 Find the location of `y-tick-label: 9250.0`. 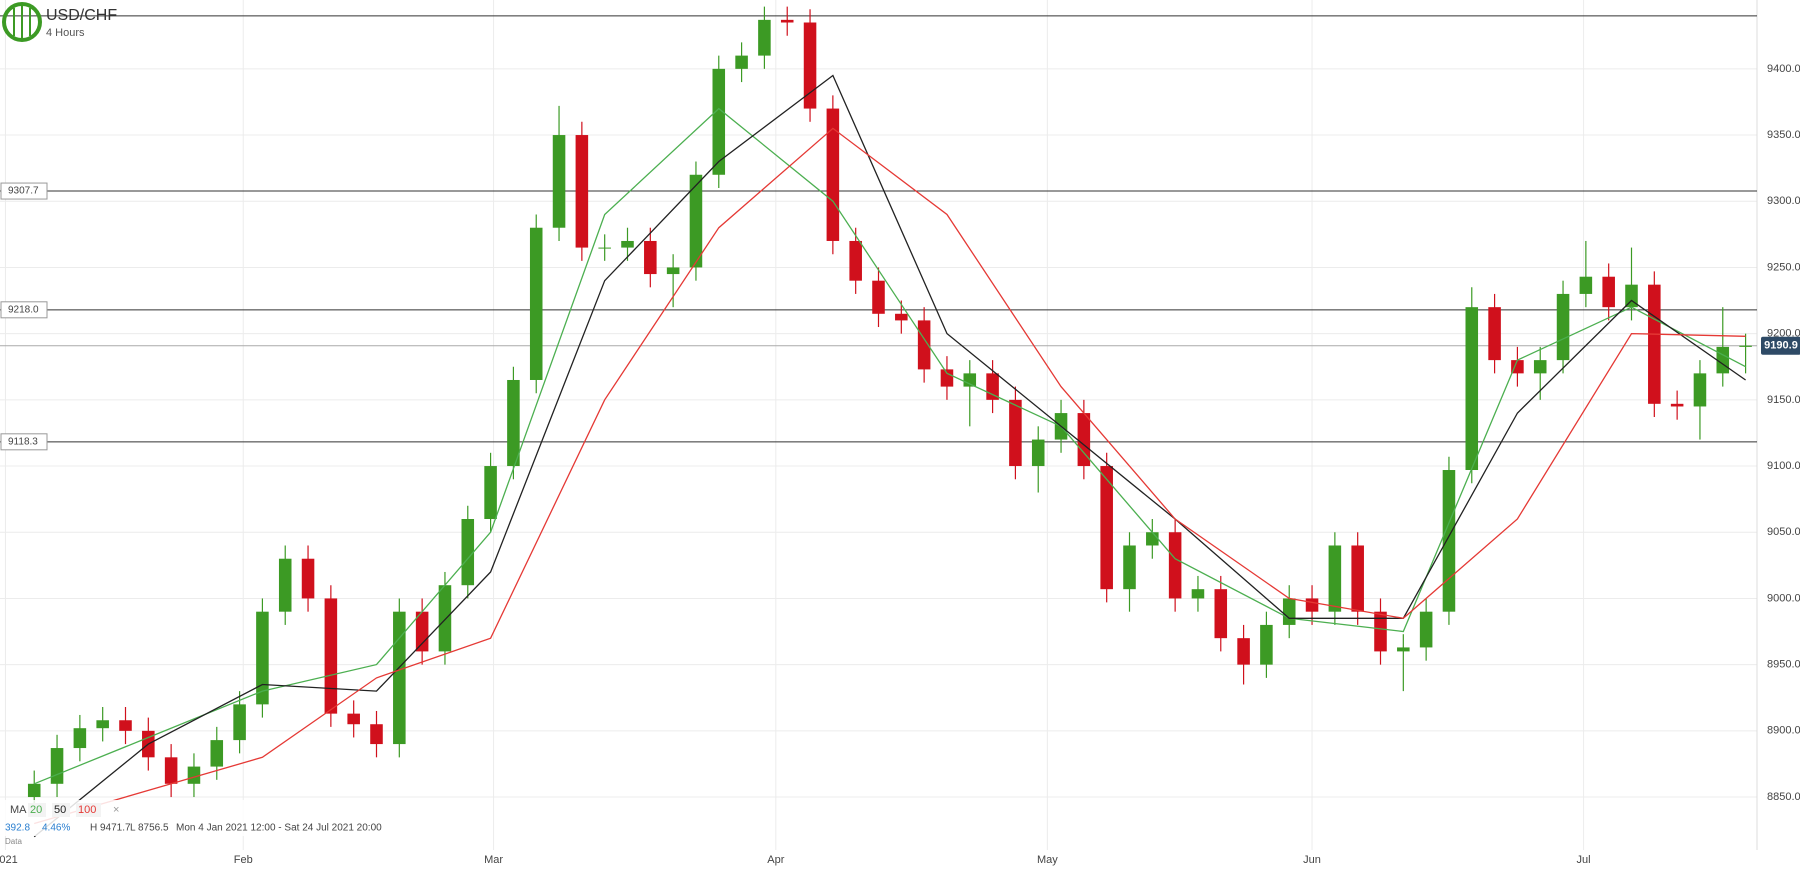

y-tick-label: 9250.0 is located at coordinates (1783, 267).